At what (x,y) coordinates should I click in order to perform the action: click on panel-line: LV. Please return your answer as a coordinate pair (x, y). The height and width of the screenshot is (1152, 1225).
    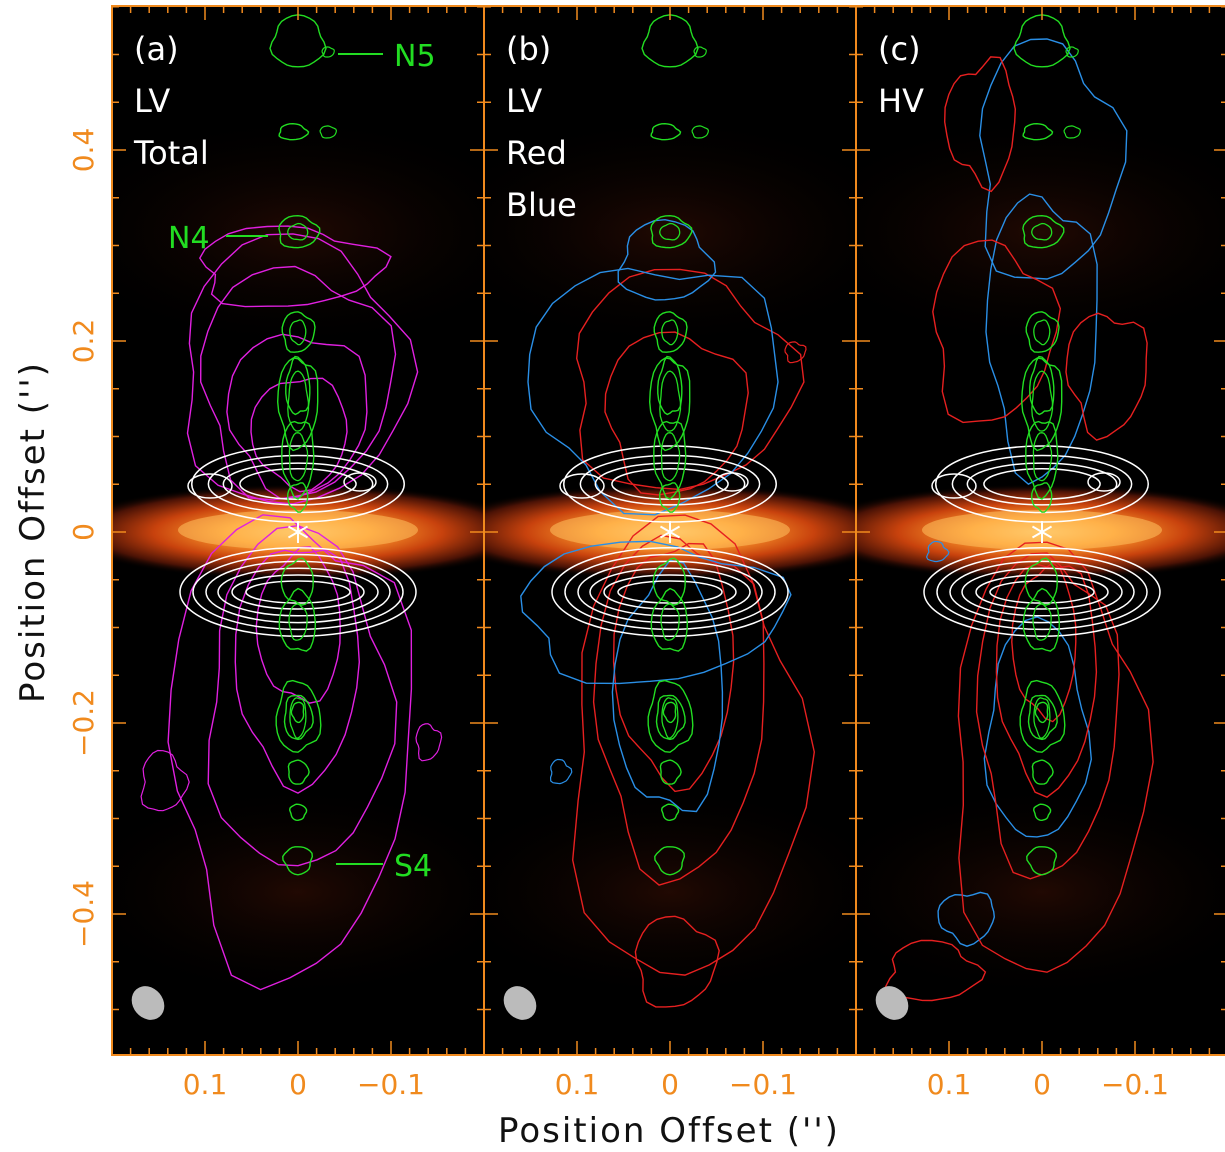
    Looking at the image, I should click on (152, 101).